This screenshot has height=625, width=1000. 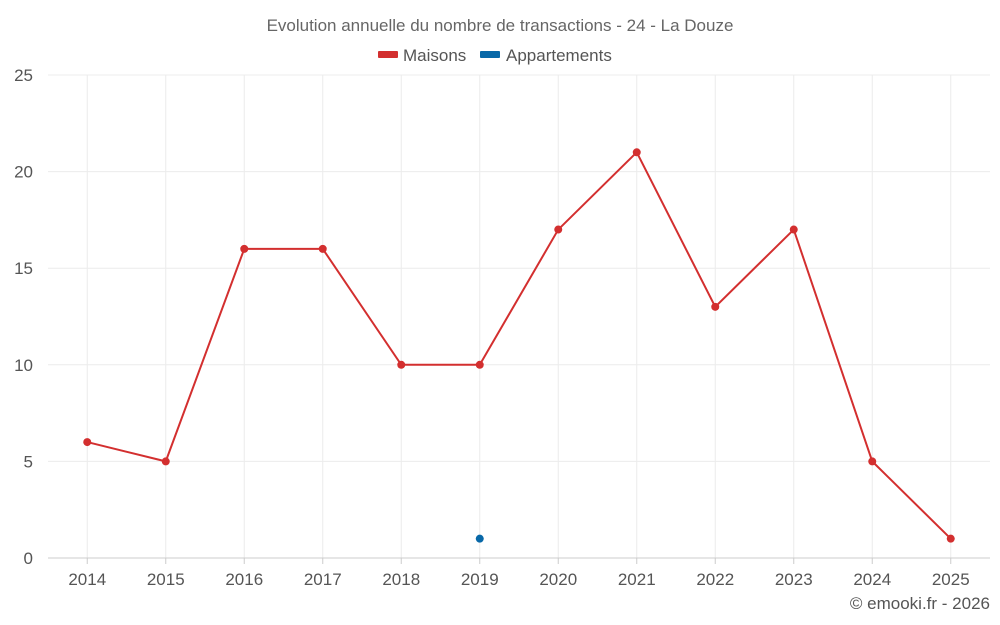 I want to click on y-tick-label: 20, so click(x=23, y=172).